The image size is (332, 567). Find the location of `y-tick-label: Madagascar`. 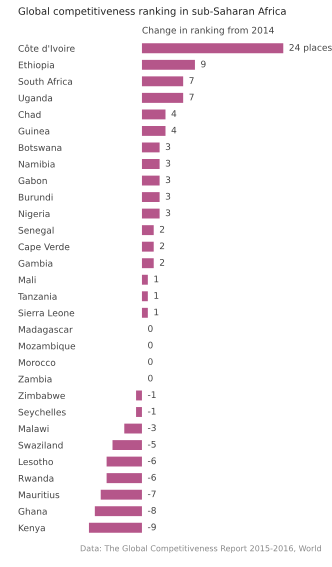

y-tick-label: Madagascar is located at coordinates (45, 330).